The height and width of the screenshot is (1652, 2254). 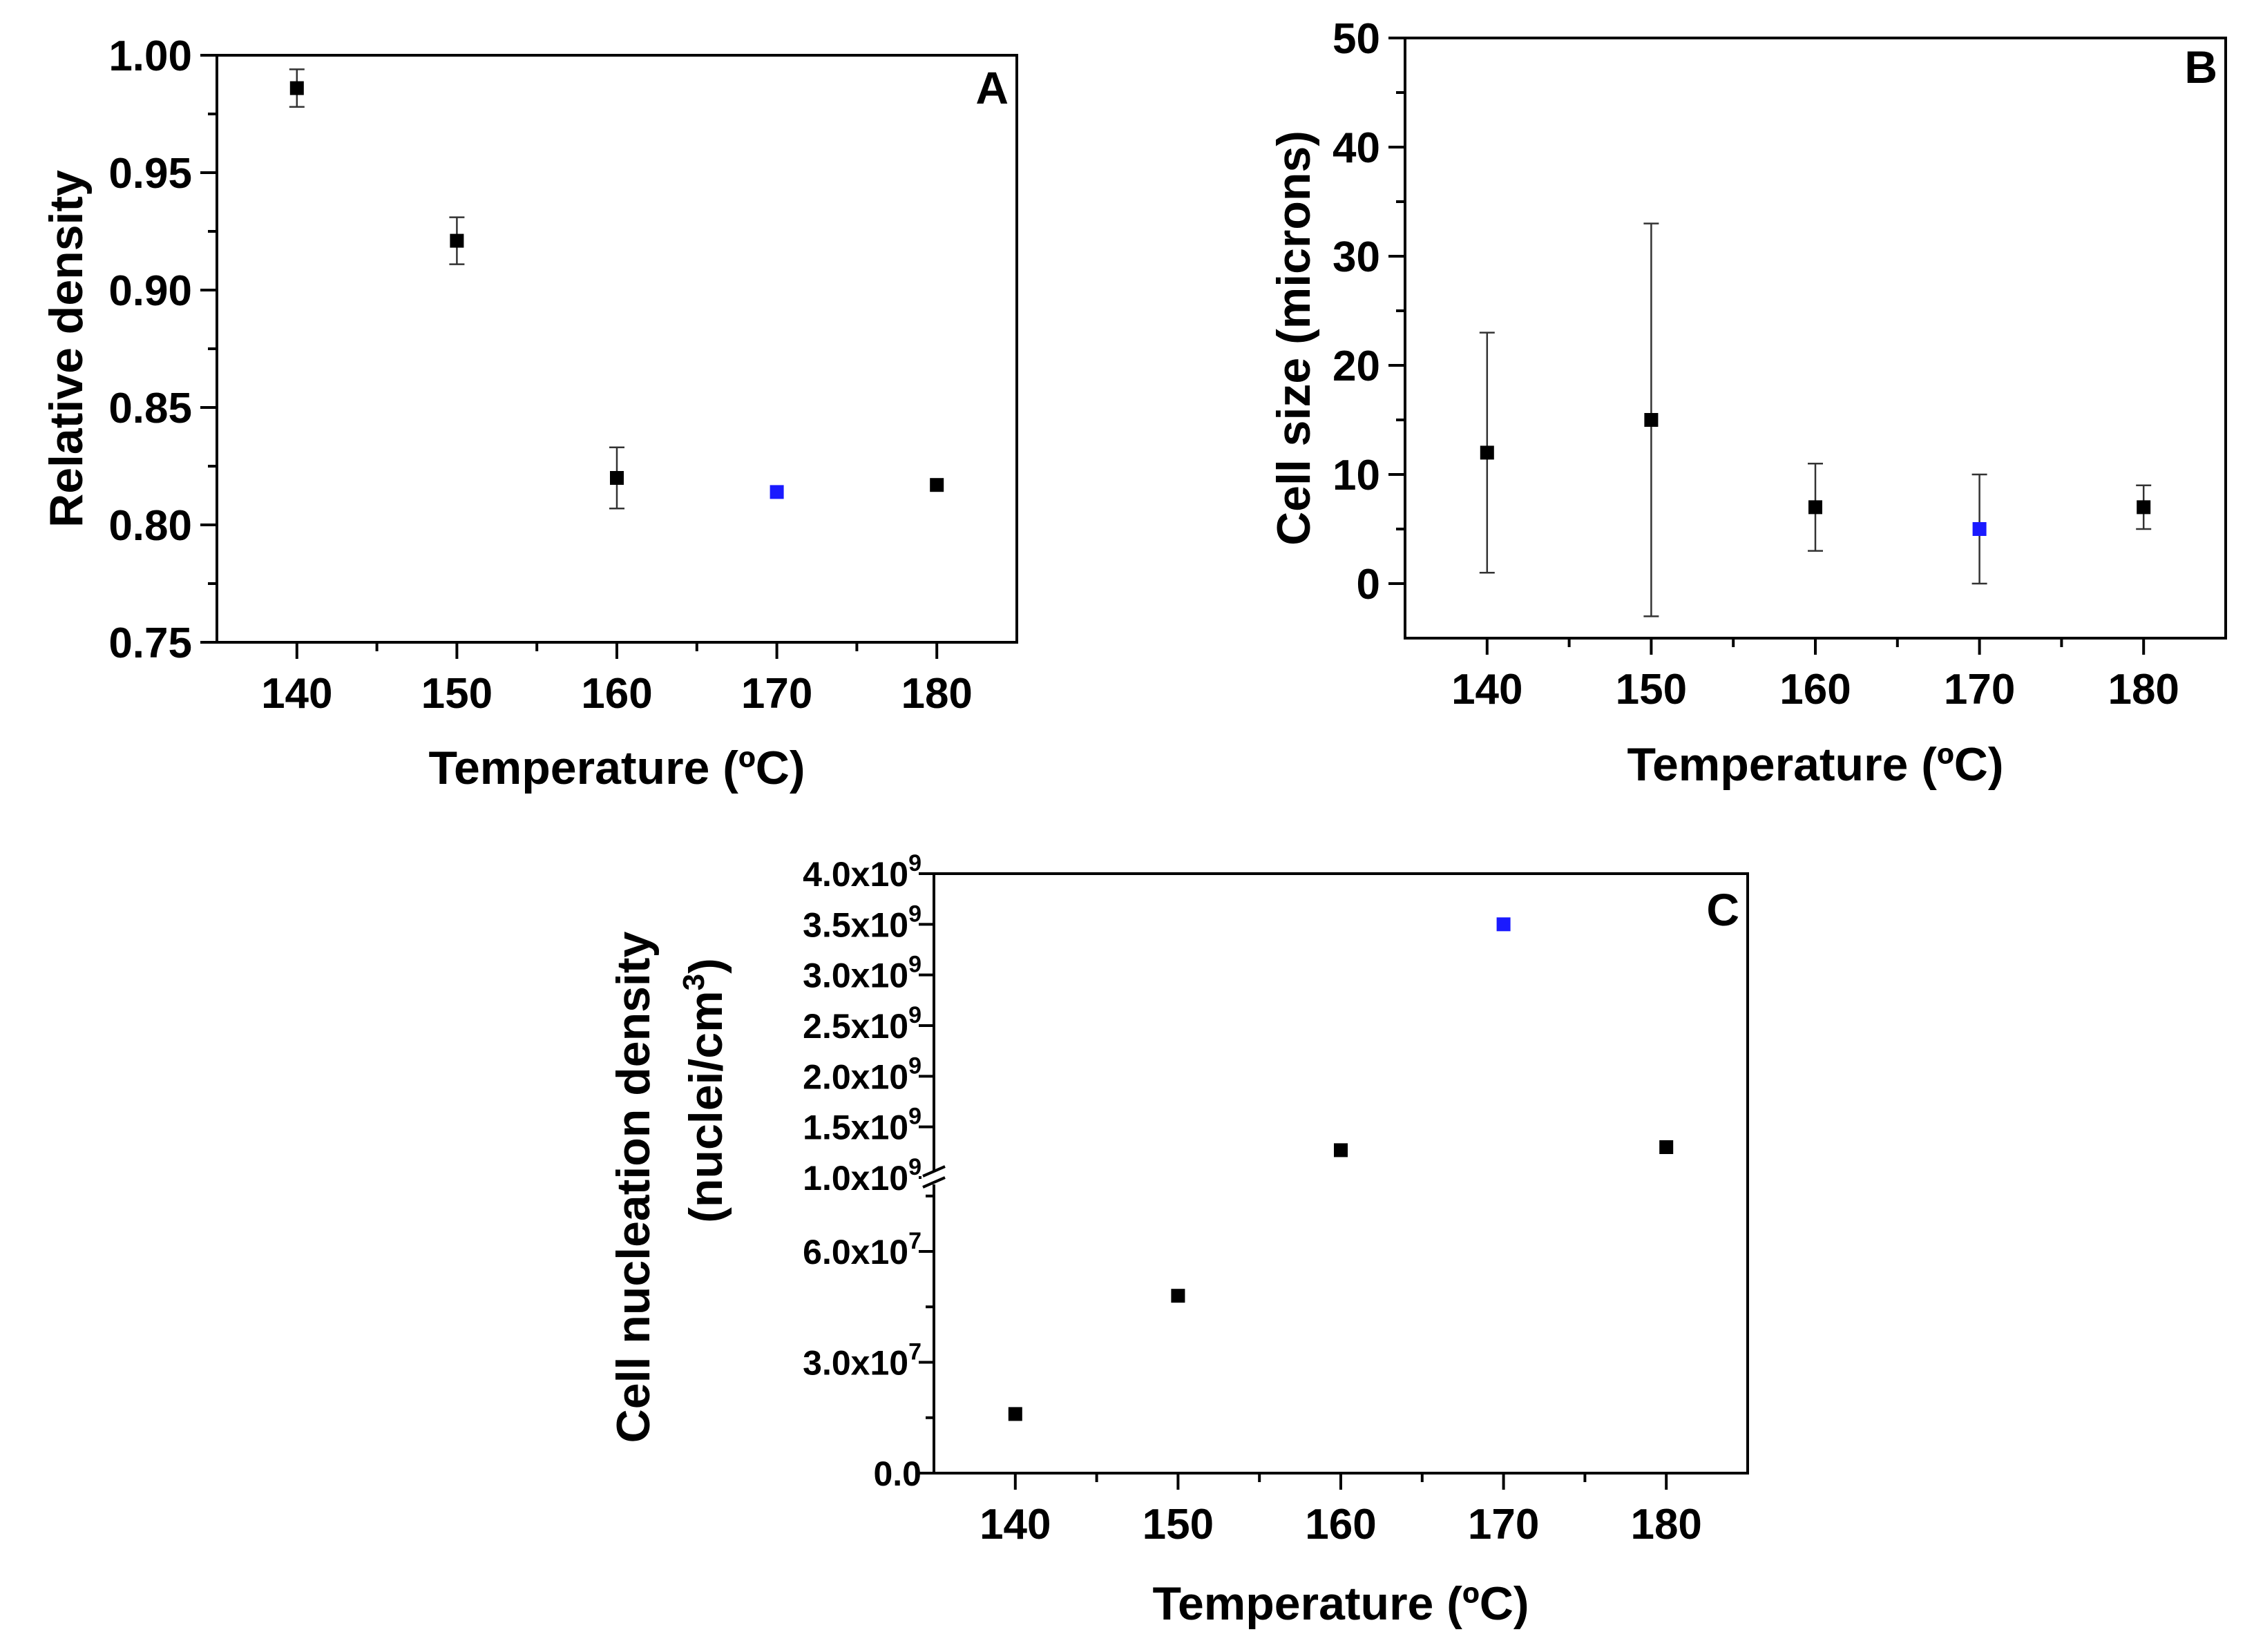 I want to click on y-tick-label: 50, so click(x=1356, y=39).